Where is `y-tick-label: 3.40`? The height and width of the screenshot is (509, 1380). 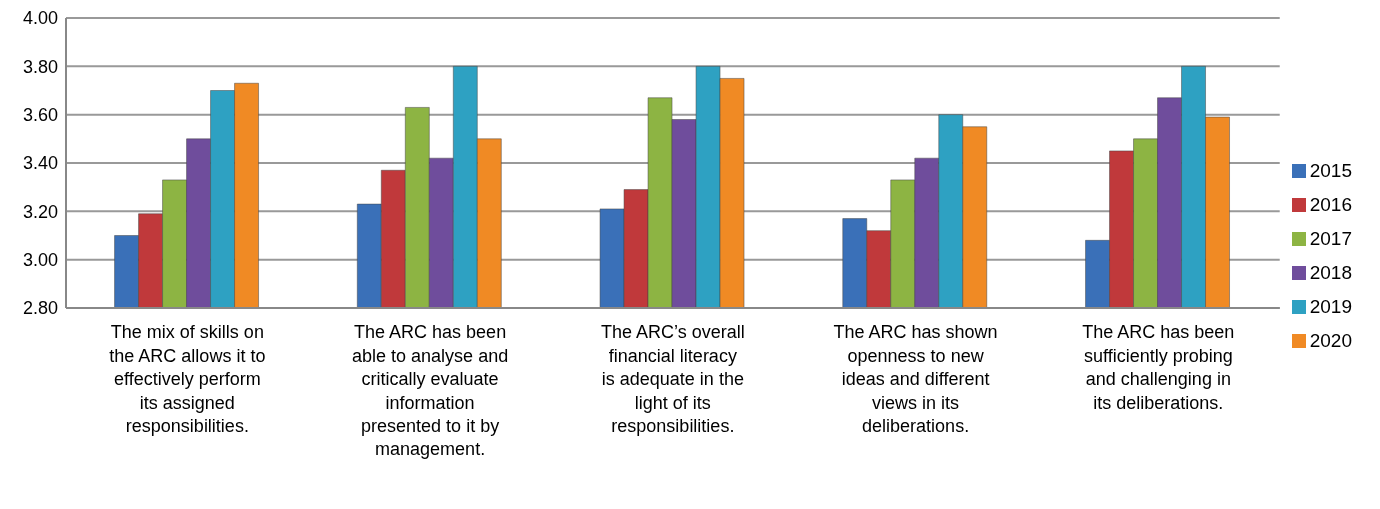
y-tick-label: 3.40 is located at coordinates (40, 163).